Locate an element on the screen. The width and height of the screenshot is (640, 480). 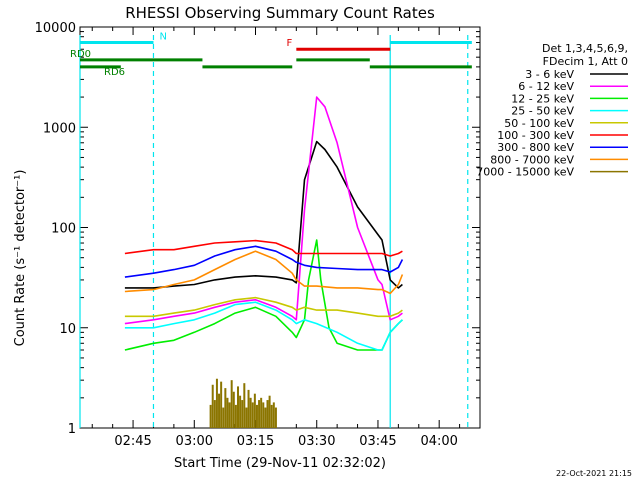
x-tick-label: 03:00 is located at coordinates (194, 441).